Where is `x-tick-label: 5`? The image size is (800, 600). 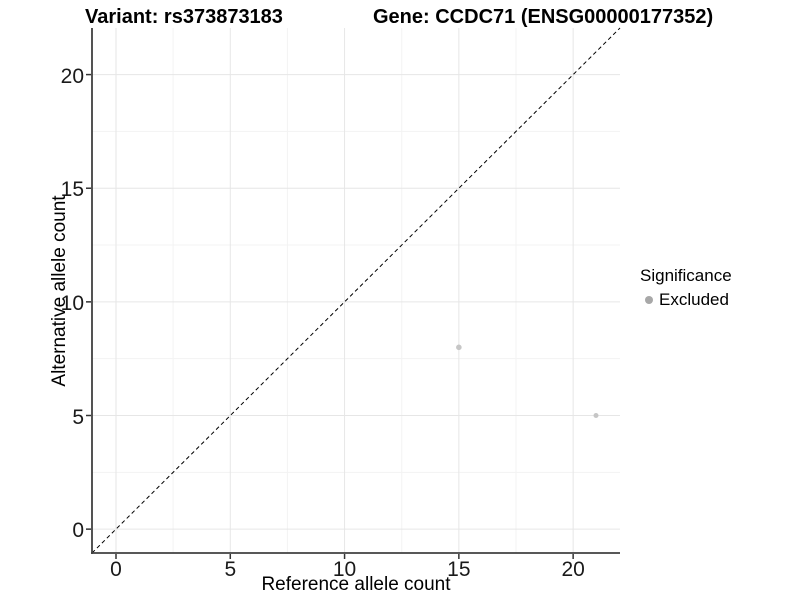
x-tick-label: 5 is located at coordinates (230, 569).